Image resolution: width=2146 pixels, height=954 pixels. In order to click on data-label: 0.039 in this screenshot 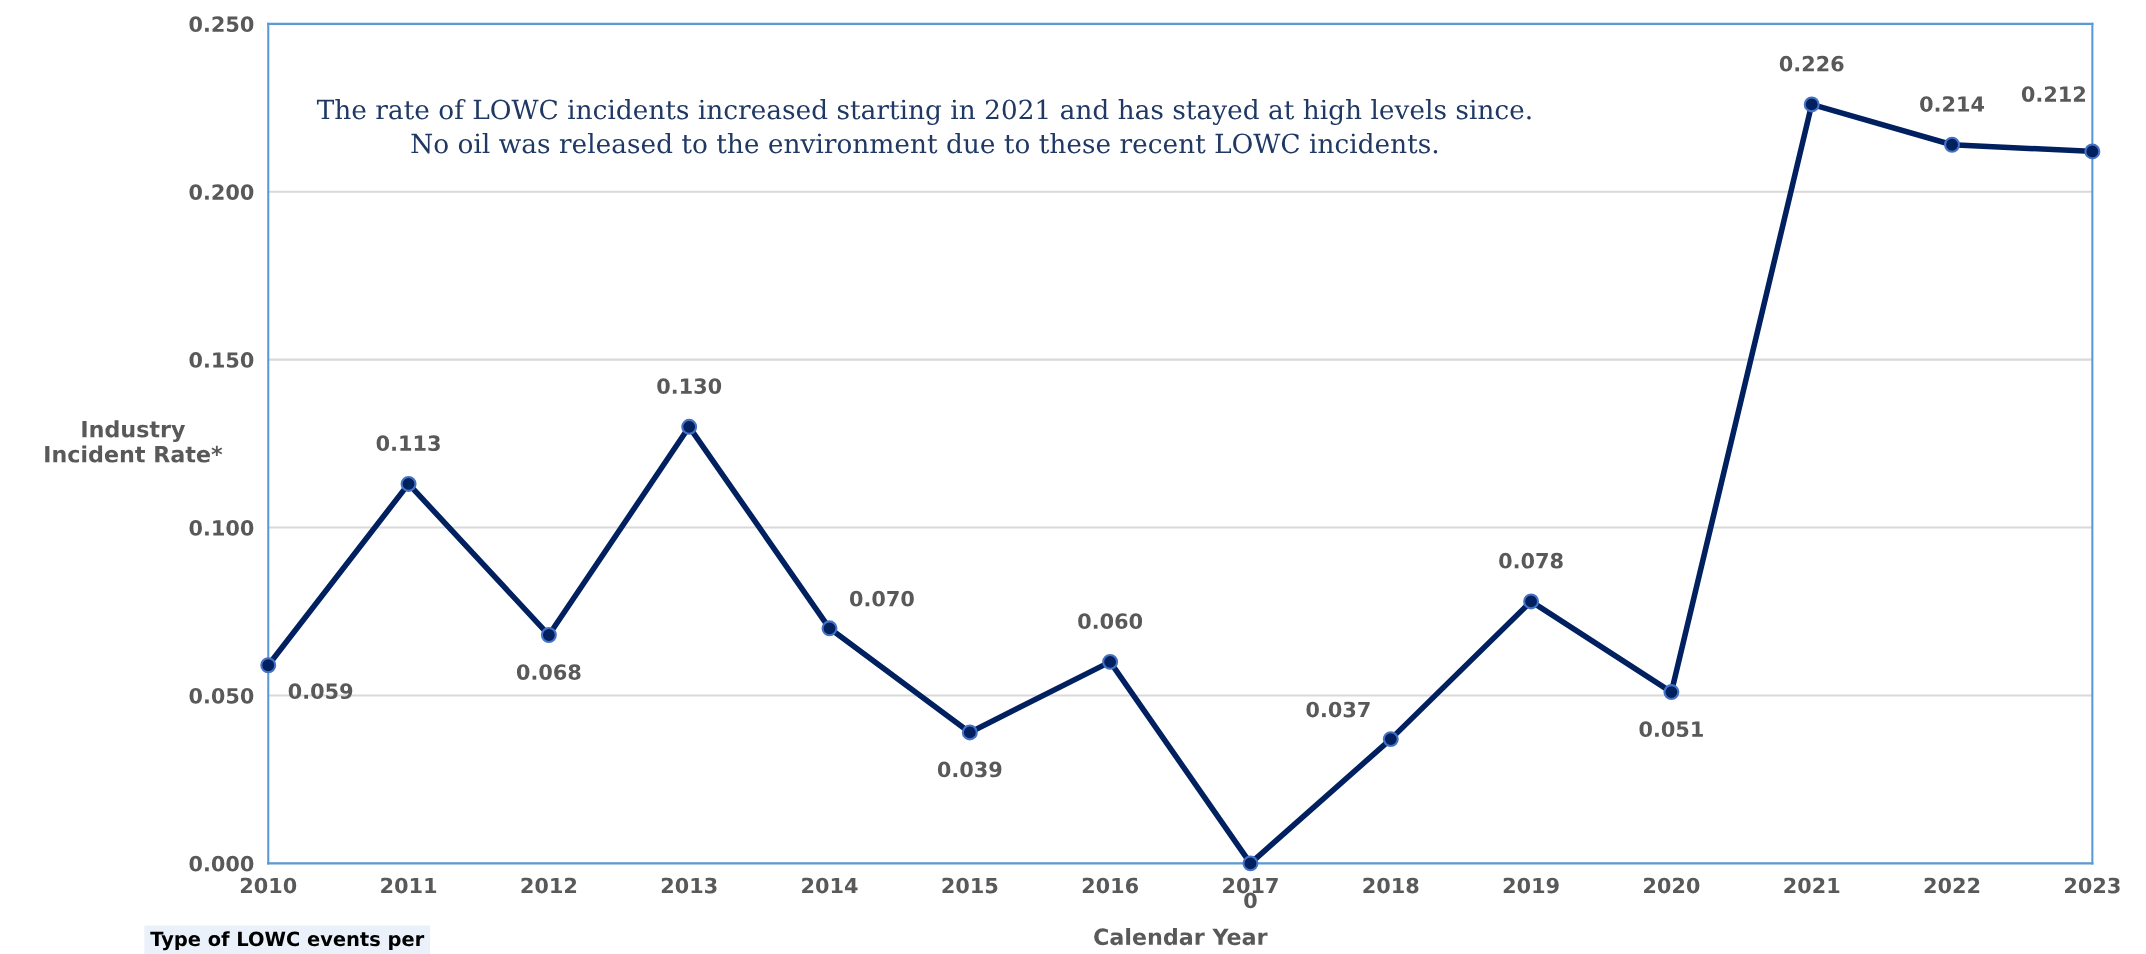, I will do `click(969, 769)`.